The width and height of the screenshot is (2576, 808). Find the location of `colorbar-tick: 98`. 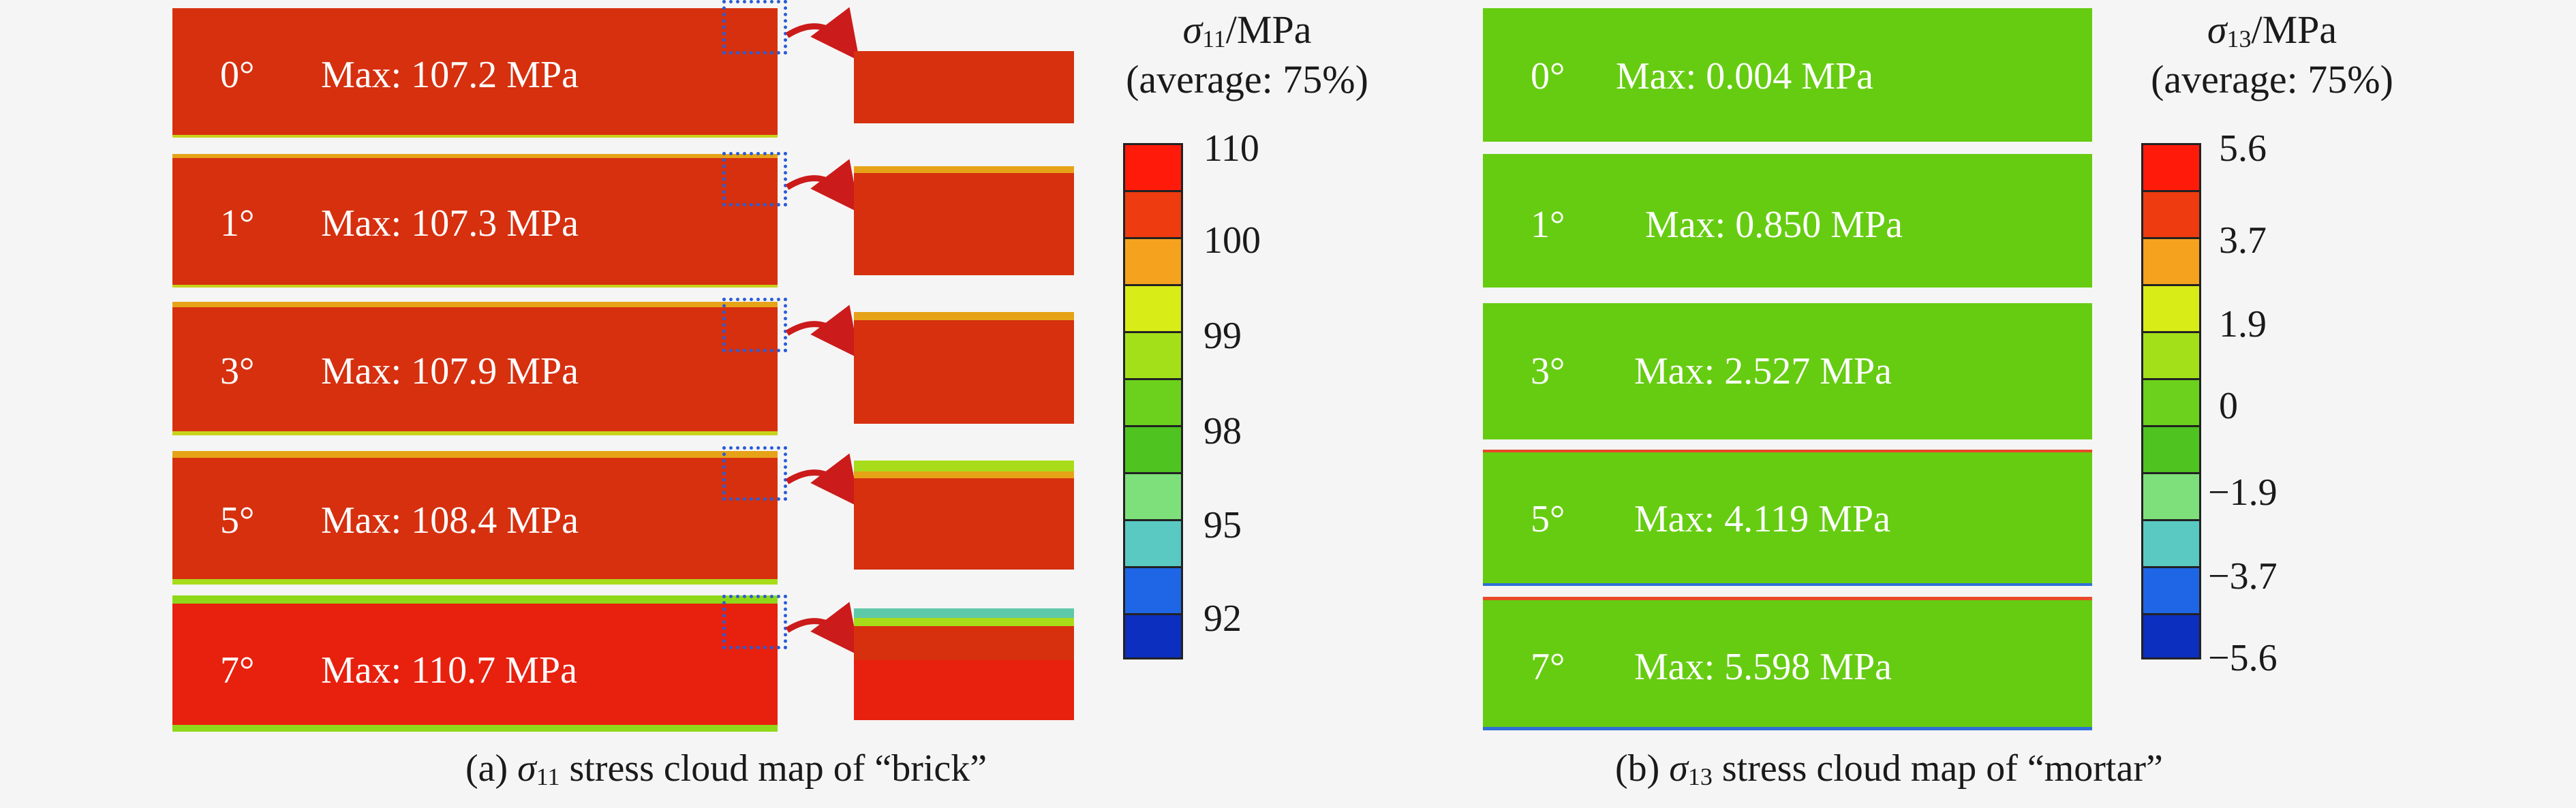

colorbar-tick: 98 is located at coordinates (1222, 431).